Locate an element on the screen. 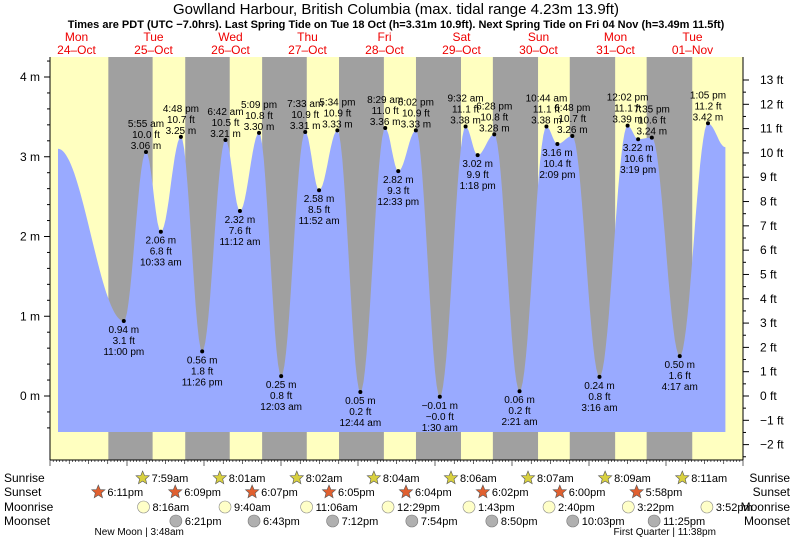 The width and height of the screenshot is (793, 539). high-tide-ft: 10.9 ft is located at coordinates (305, 115).